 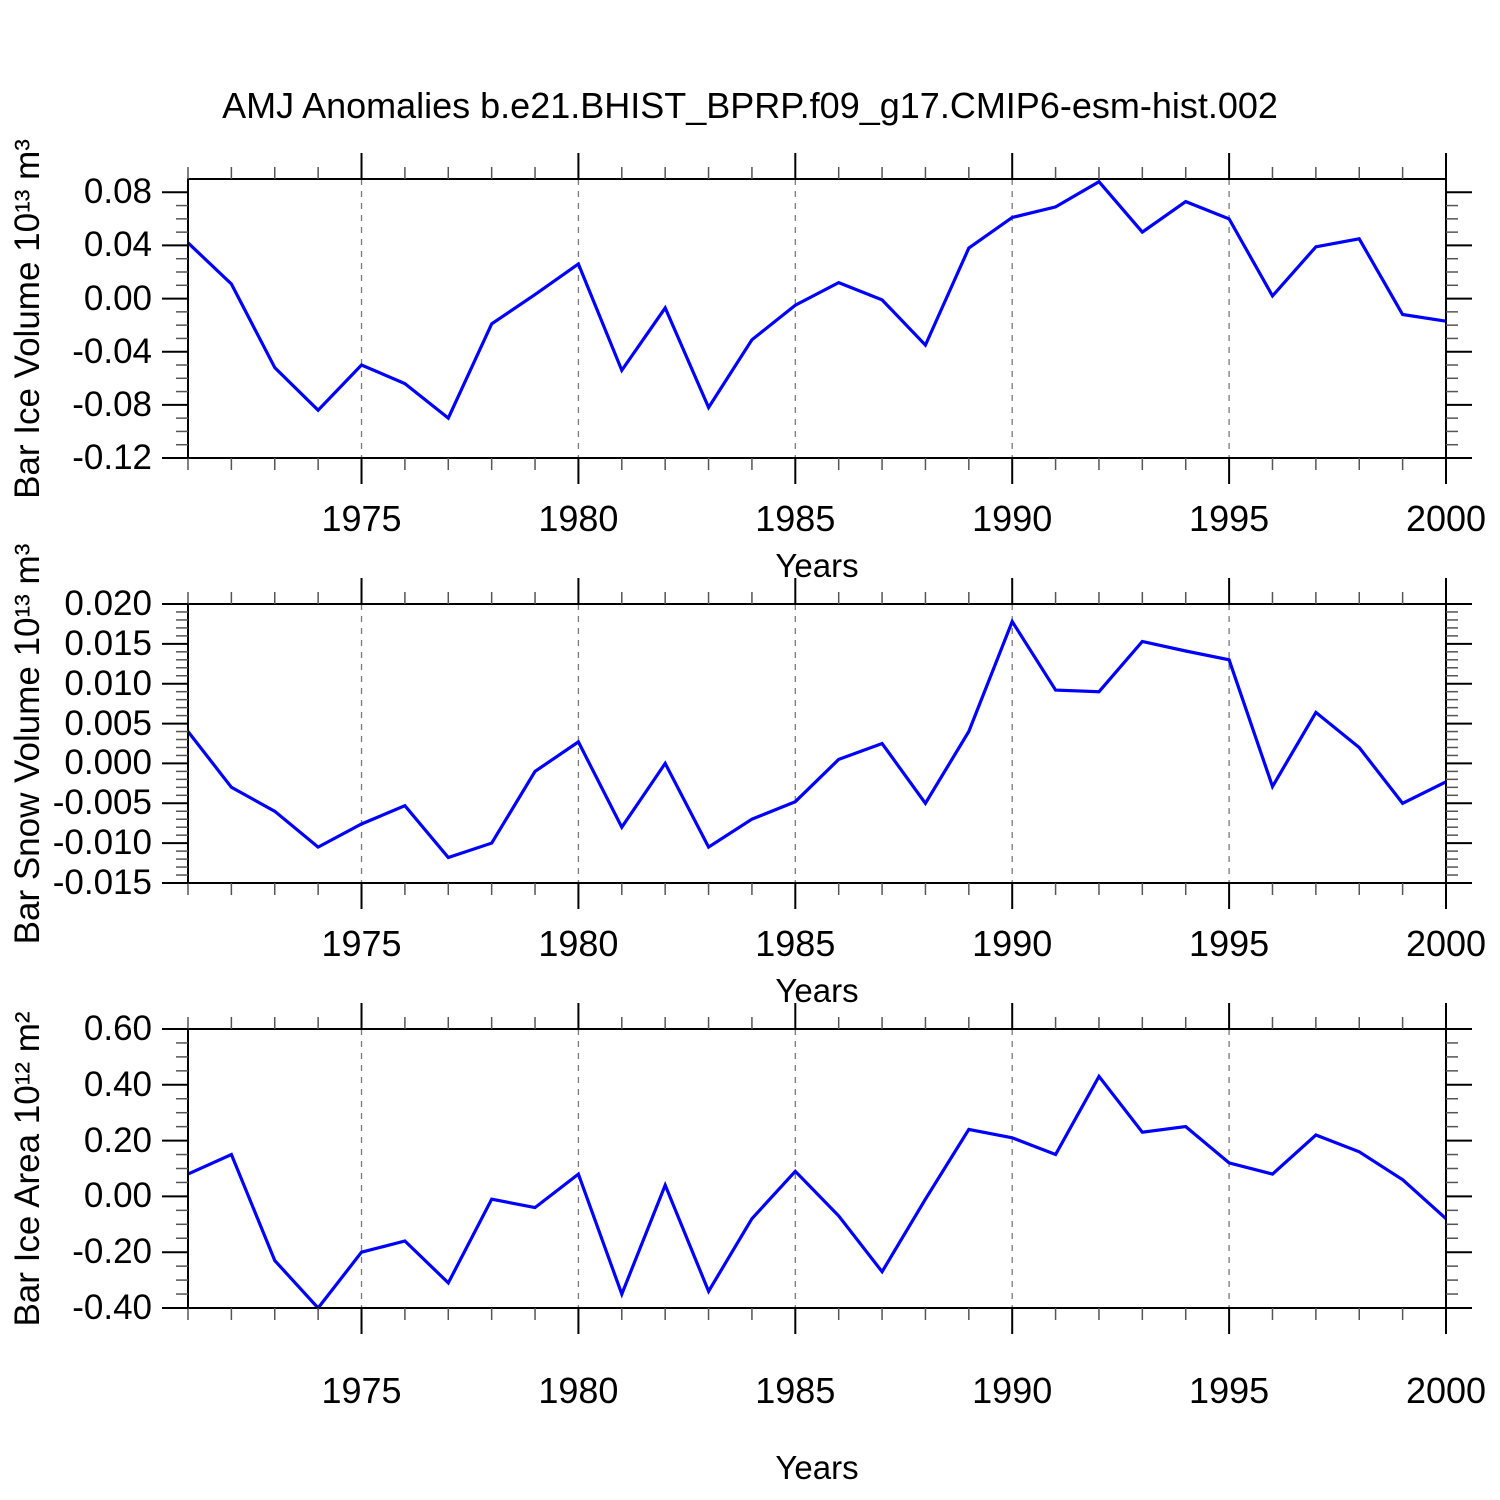 I want to click on y-tick-label: 0.20, so click(x=117, y=1140).